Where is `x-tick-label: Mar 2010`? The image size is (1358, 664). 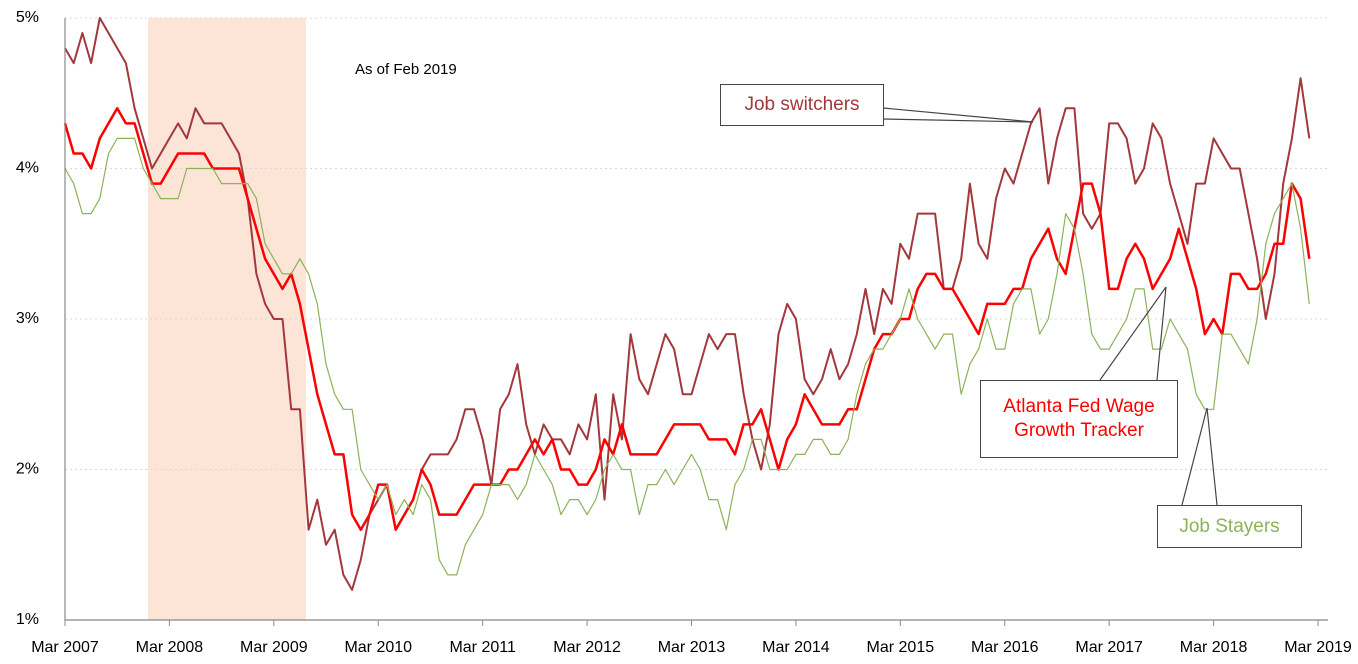
x-tick-label: Mar 2010 is located at coordinates (378, 647).